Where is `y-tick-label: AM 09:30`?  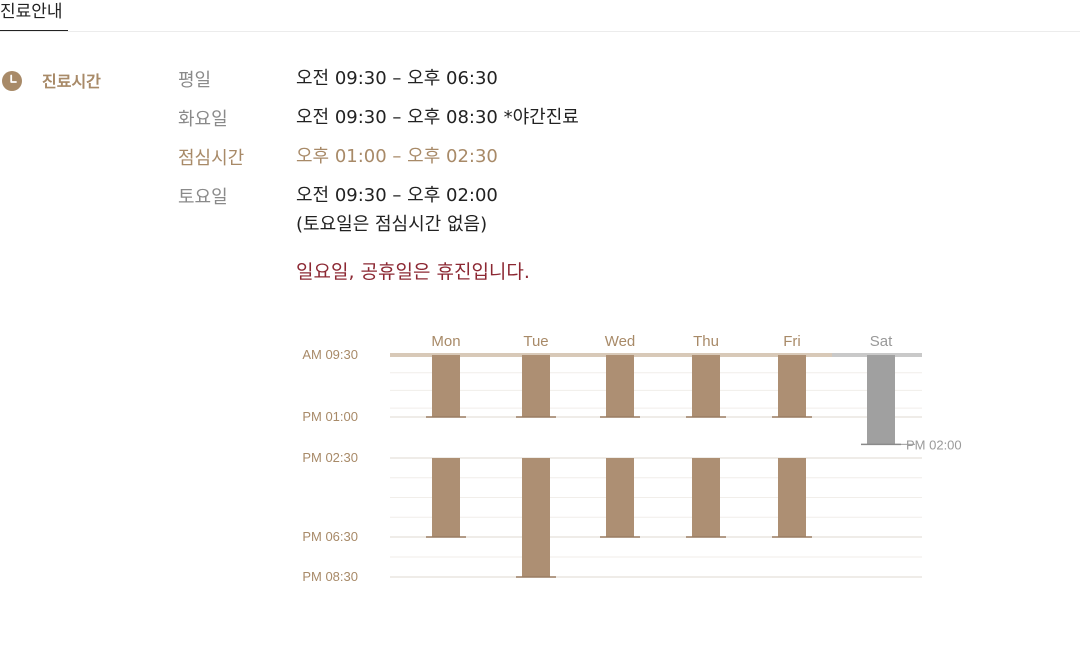 y-tick-label: AM 09:30 is located at coordinates (330, 354).